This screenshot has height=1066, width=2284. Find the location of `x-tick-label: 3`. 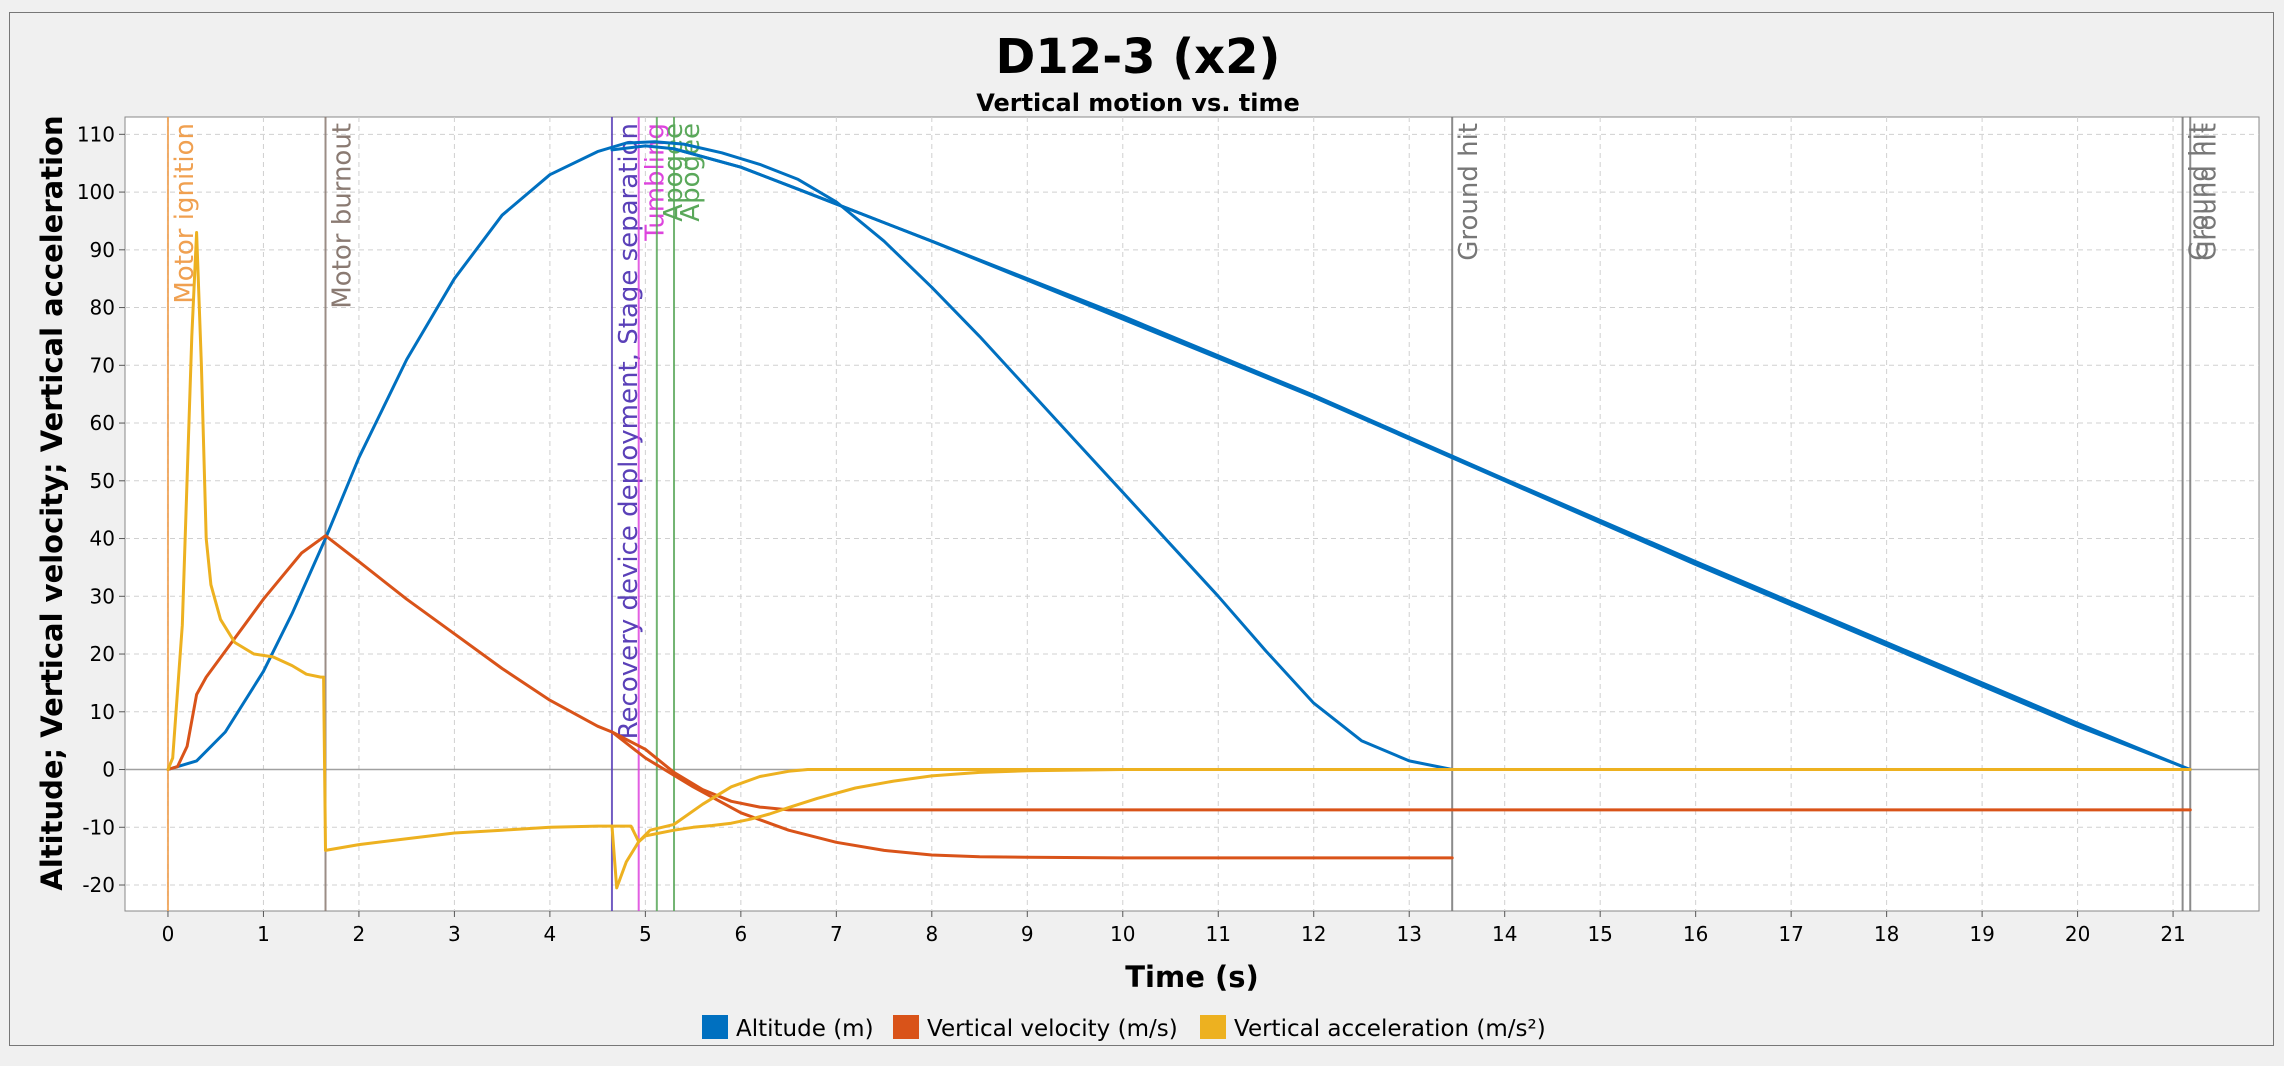

x-tick-label: 3 is located at coordinates (454, 934).